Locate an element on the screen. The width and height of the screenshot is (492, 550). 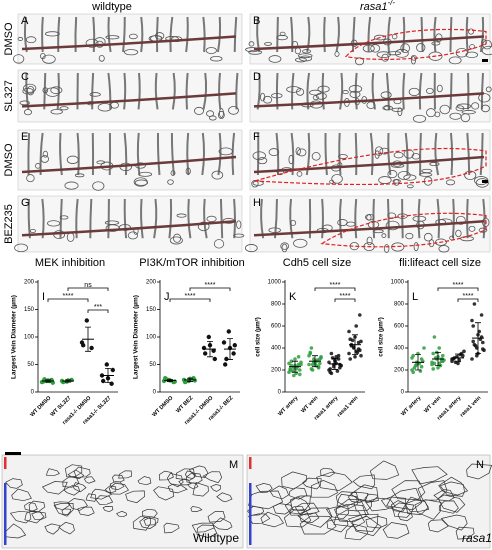
chart-title: PI3K/mTOR inhibition is located at coordinates (192, 263).